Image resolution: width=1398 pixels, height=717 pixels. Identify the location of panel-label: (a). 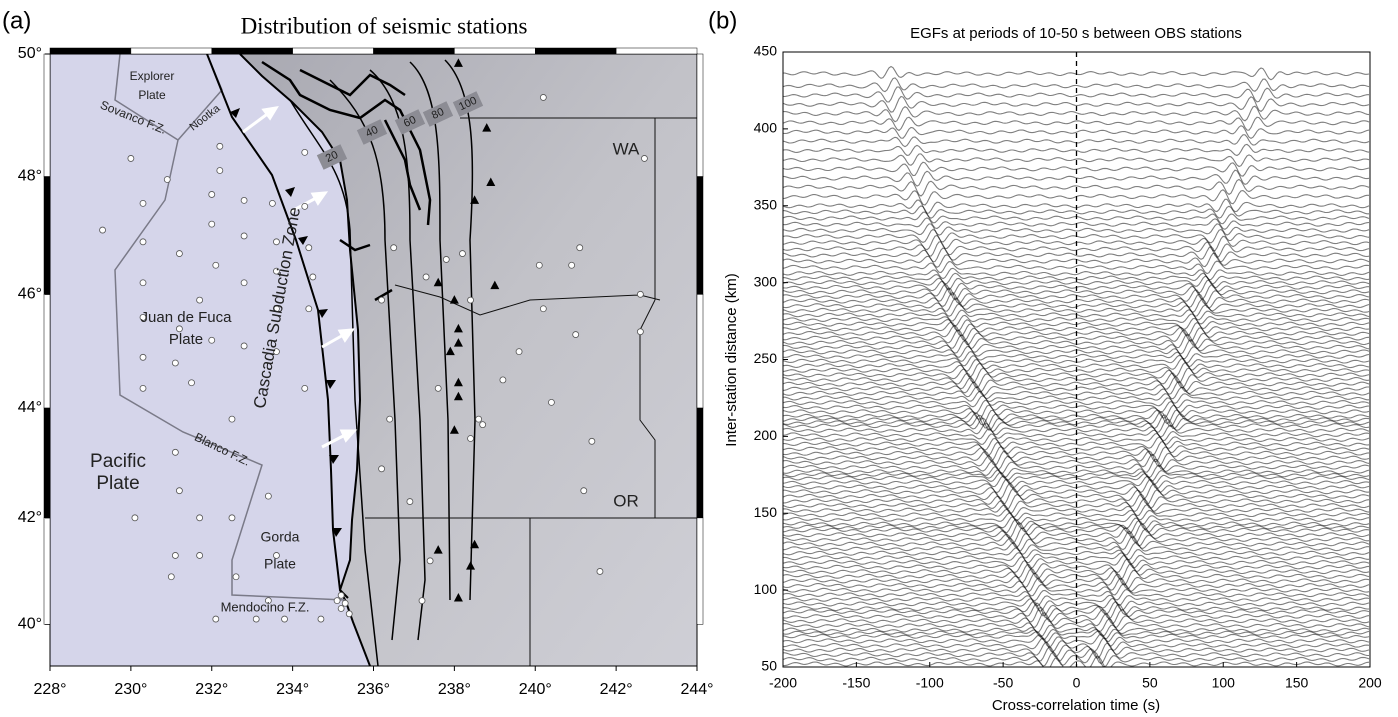
(16, 20).